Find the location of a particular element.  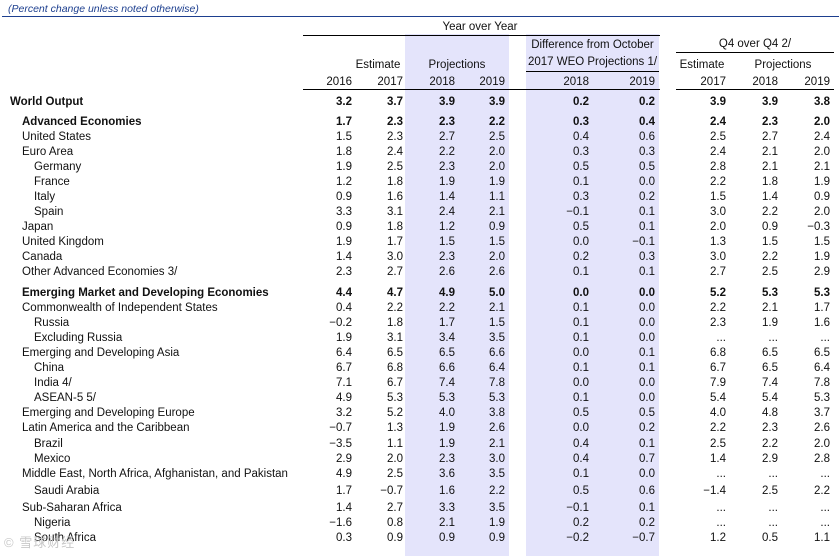

row-label: Mexico is located at coordinates (52, 459).